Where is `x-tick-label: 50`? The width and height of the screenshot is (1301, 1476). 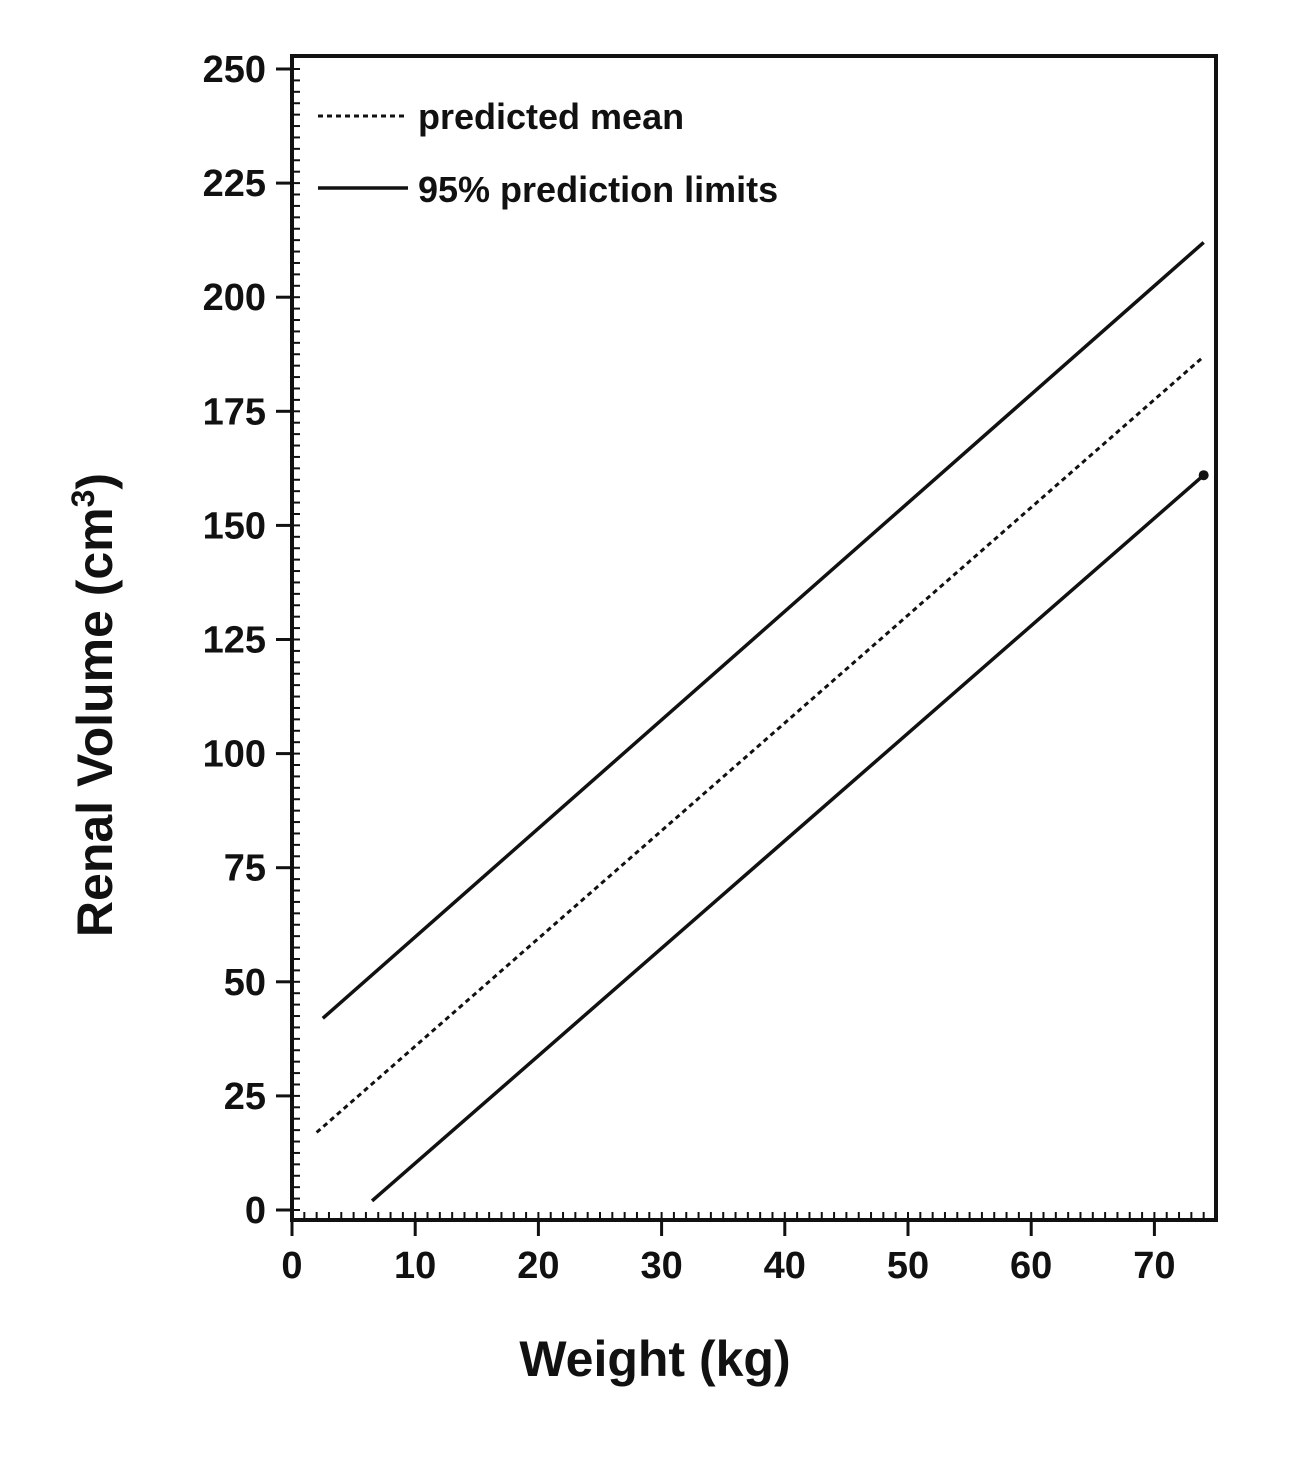
x-tick-label: 50 is located at coordinates (908, 1266).